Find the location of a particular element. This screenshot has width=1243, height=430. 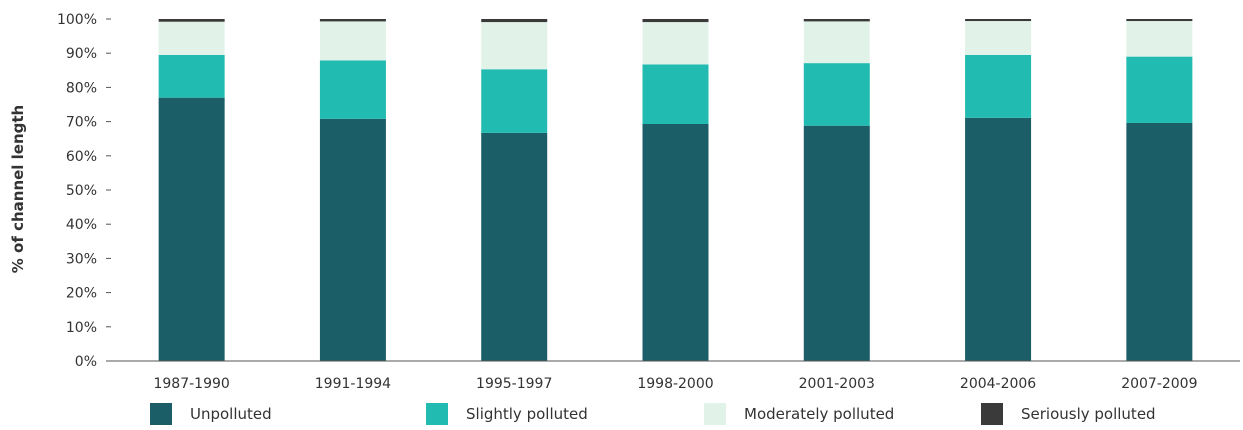

y-tick-label: 0% is located at coordinates (86, 362).